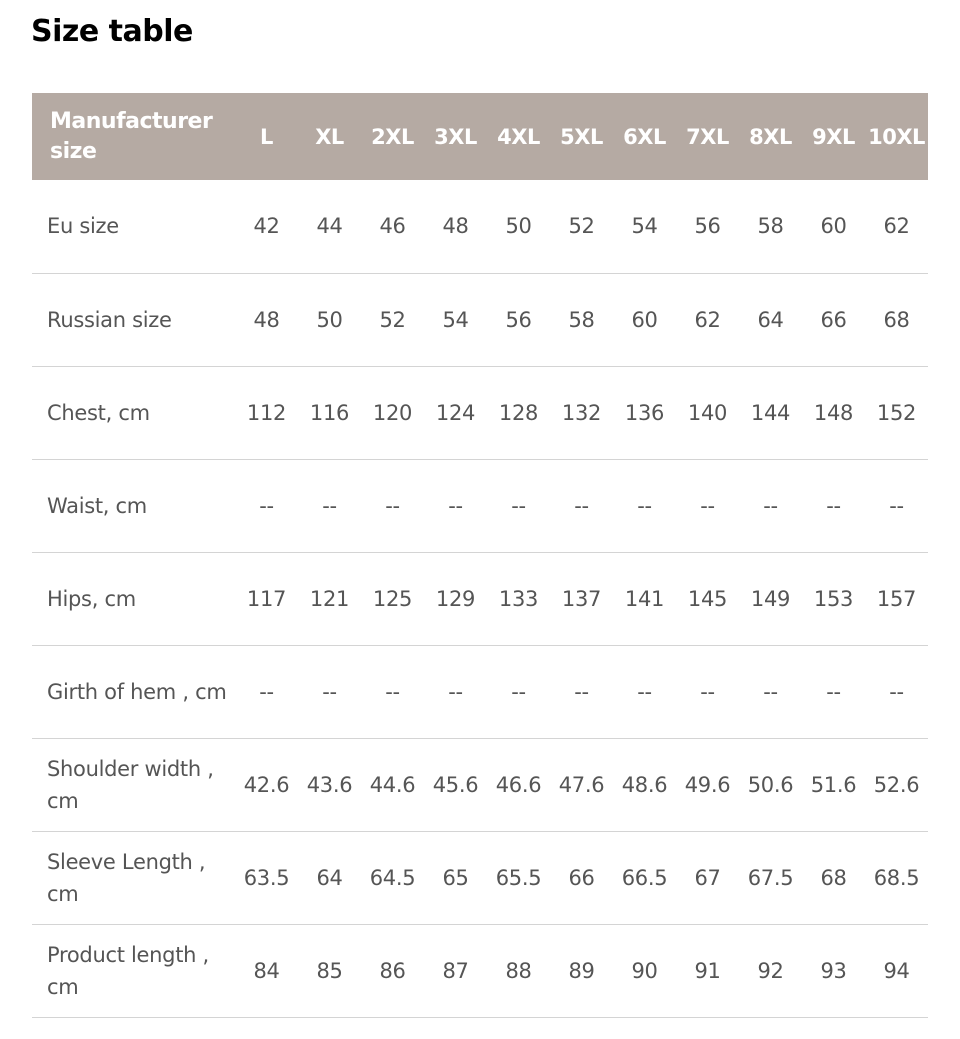 The image size is (960, 1039). I want to click on table-cell: 112, so click(266, 412).